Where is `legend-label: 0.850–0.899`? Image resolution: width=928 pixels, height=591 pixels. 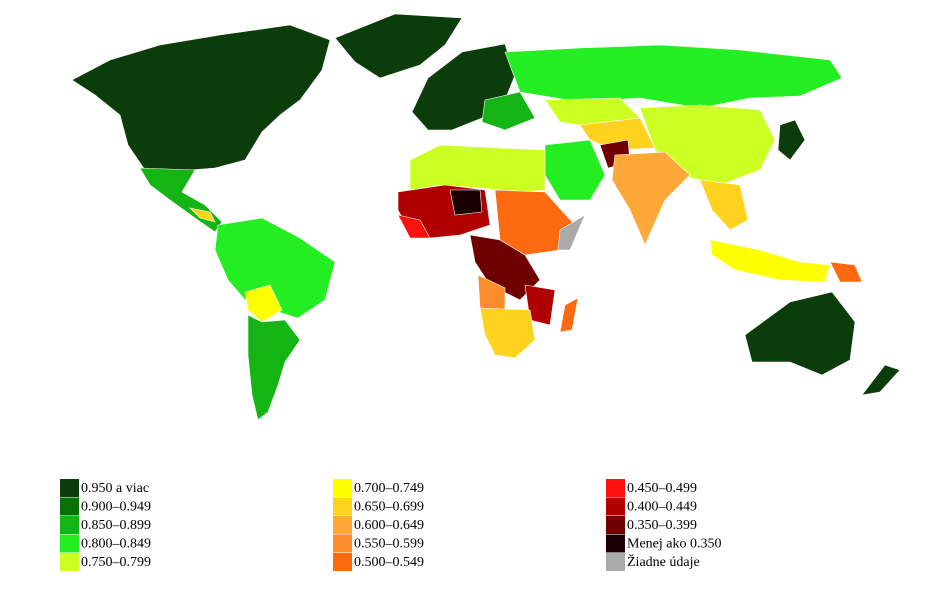
legend-label: 0.850–0.899 is located at coordinates (116, 525).